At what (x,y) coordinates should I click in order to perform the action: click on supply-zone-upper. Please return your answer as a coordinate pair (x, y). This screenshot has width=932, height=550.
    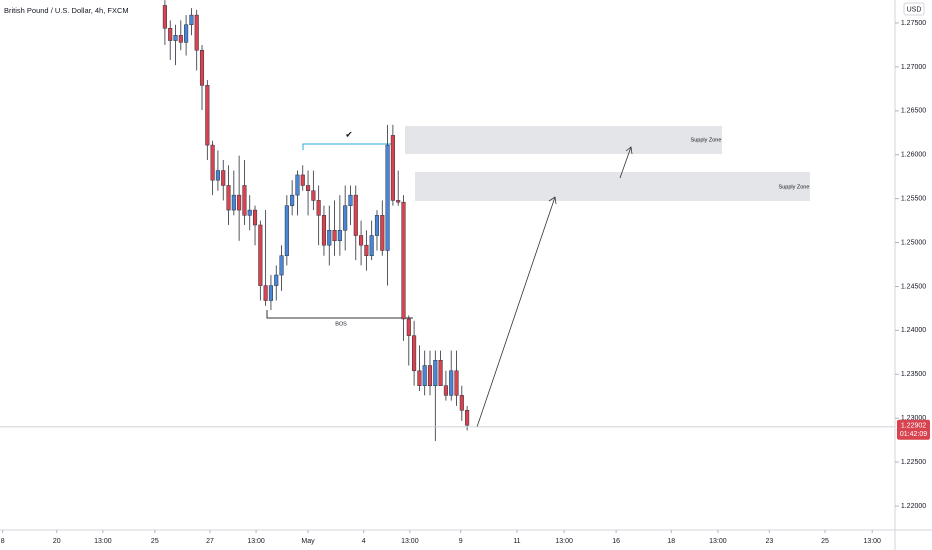
    Looking at the image, I should click on (563, 140).